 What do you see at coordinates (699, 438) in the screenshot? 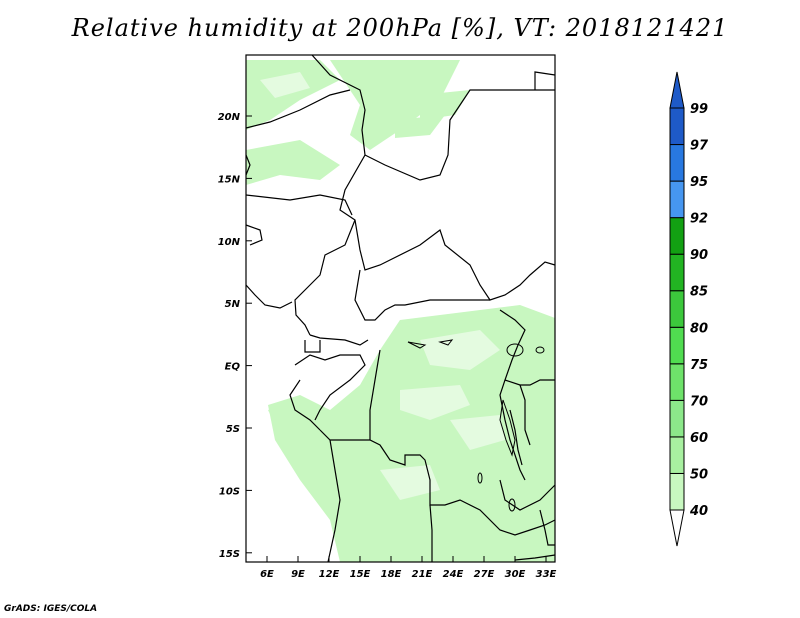
I see `colorbar-label: 60` at bounding box center [699, 438].